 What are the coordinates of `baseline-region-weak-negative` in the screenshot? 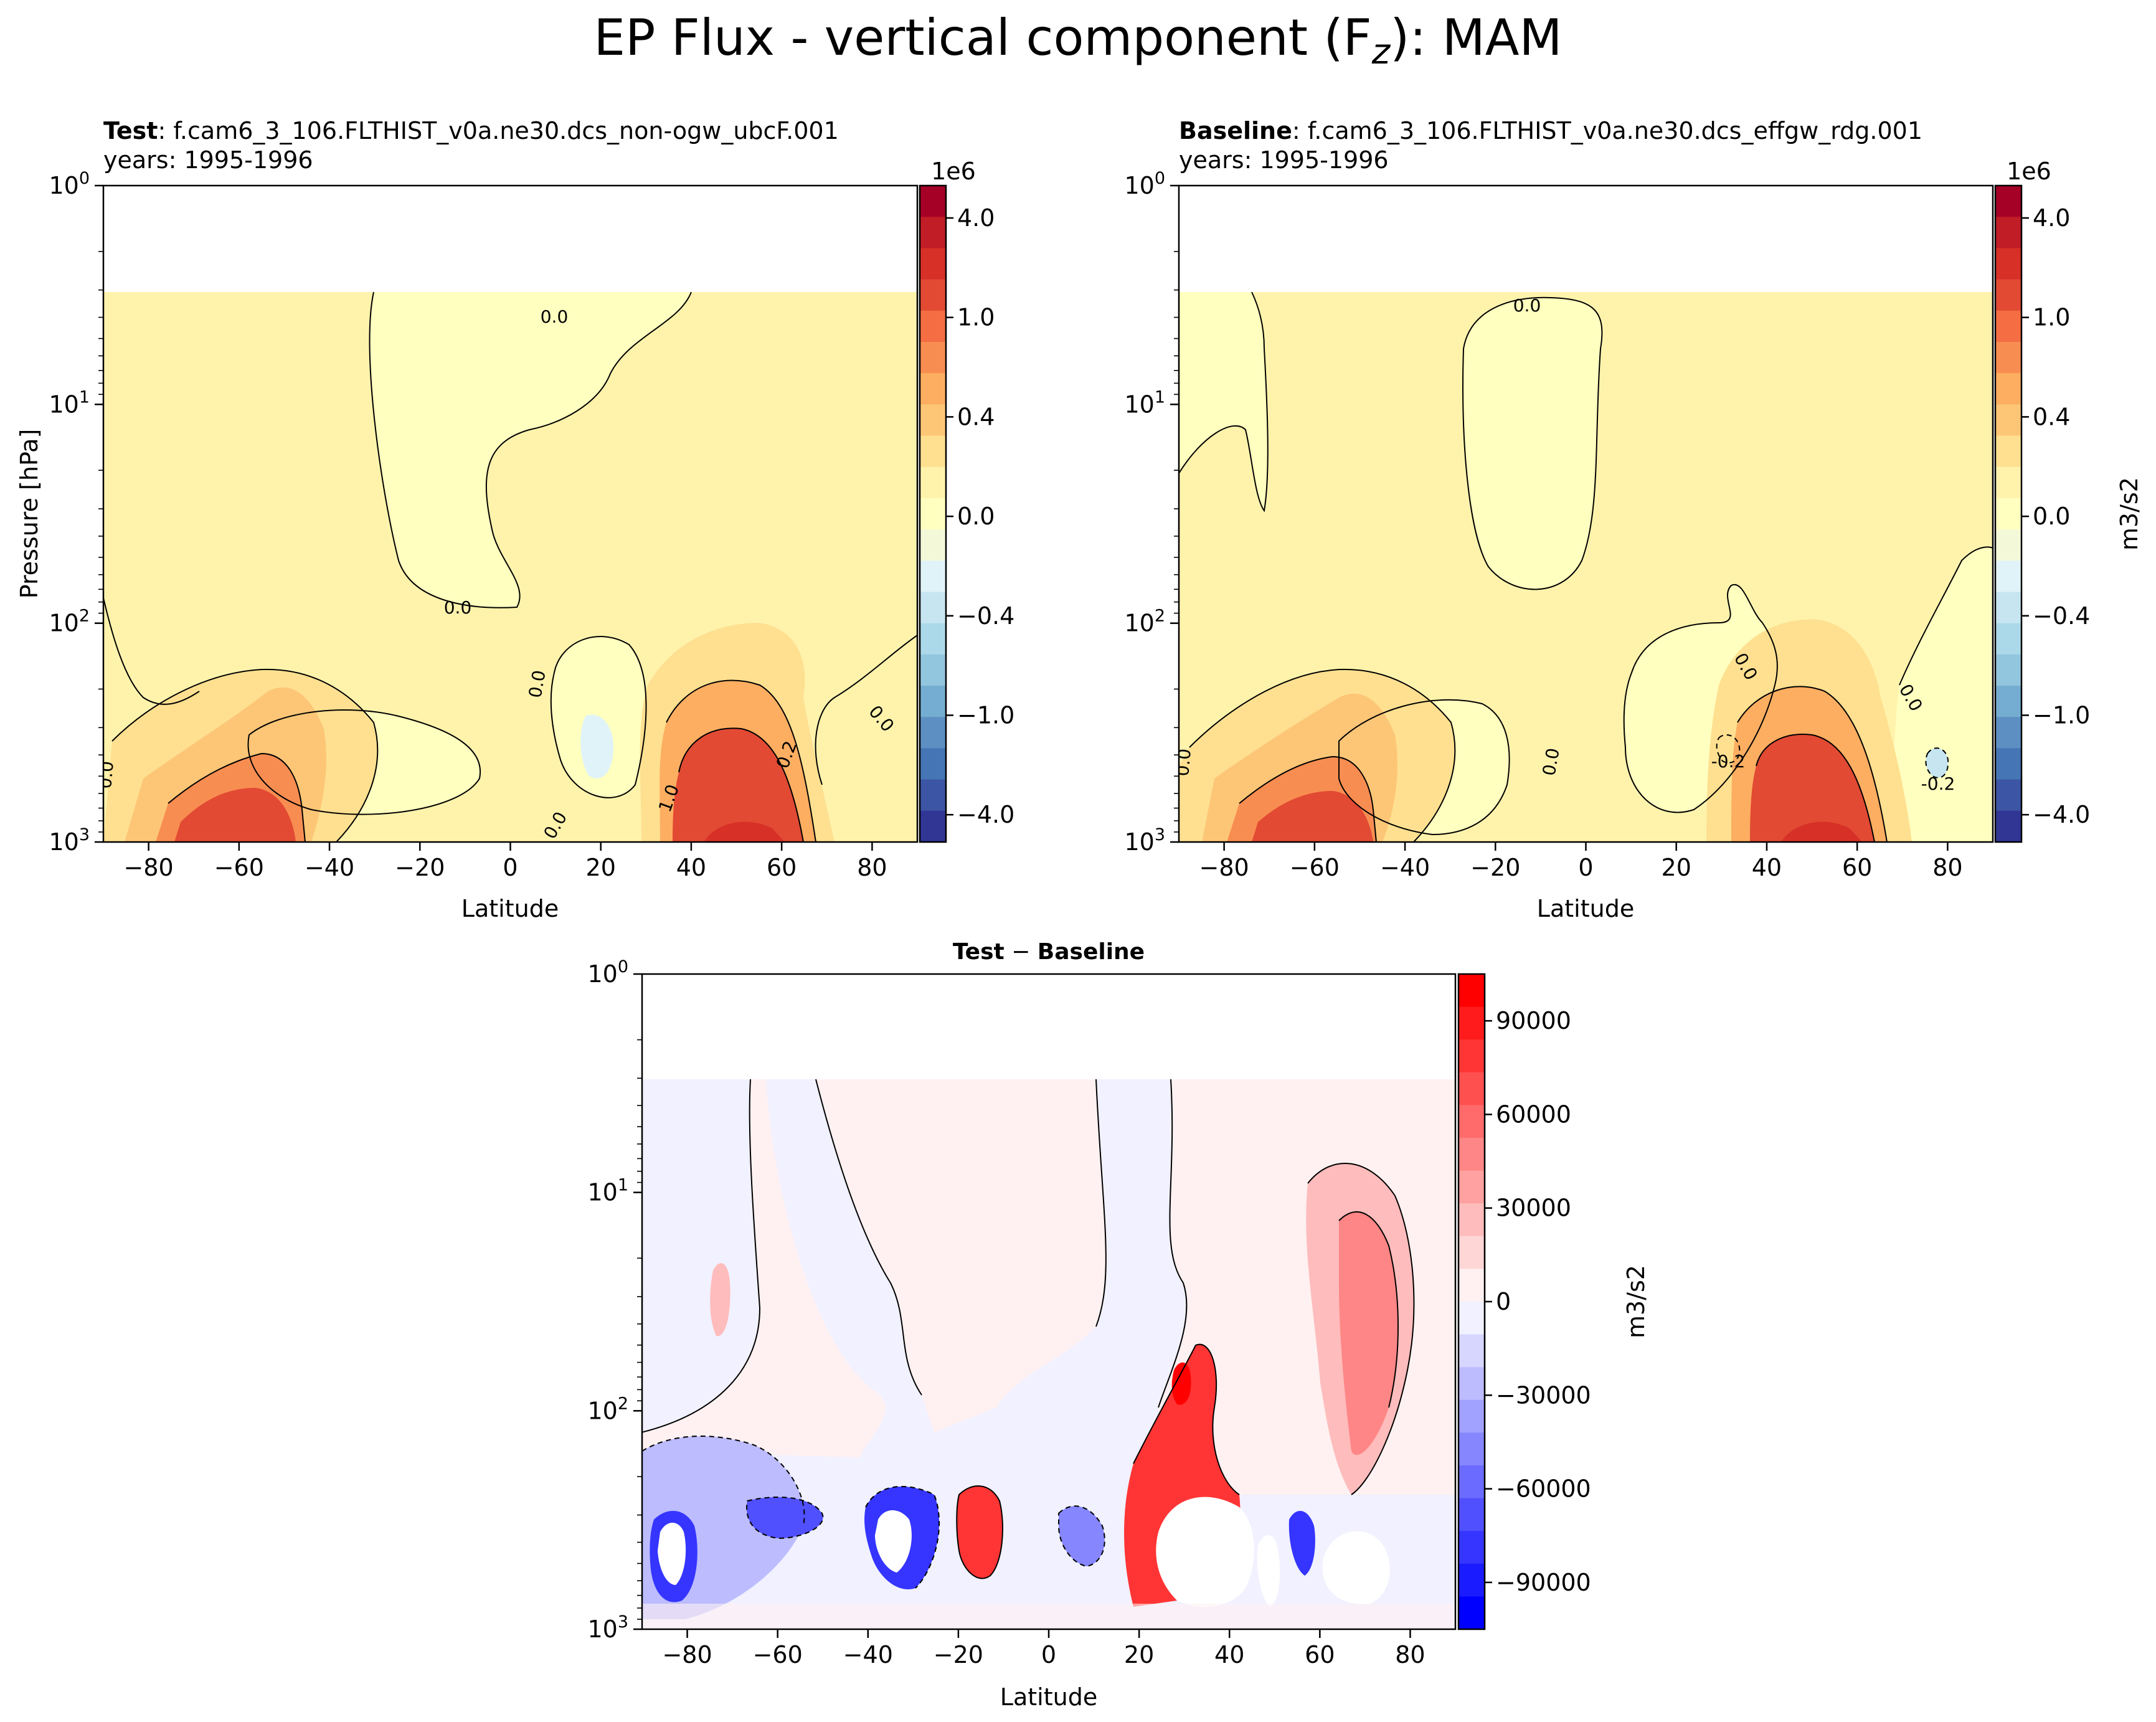 It's located at (1937, 763).